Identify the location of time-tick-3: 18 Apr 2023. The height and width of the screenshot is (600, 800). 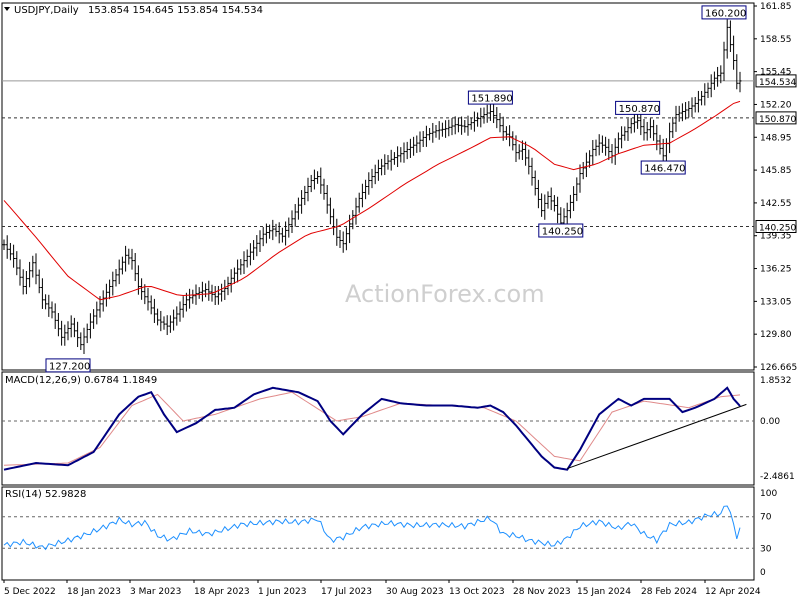
(222, 592).